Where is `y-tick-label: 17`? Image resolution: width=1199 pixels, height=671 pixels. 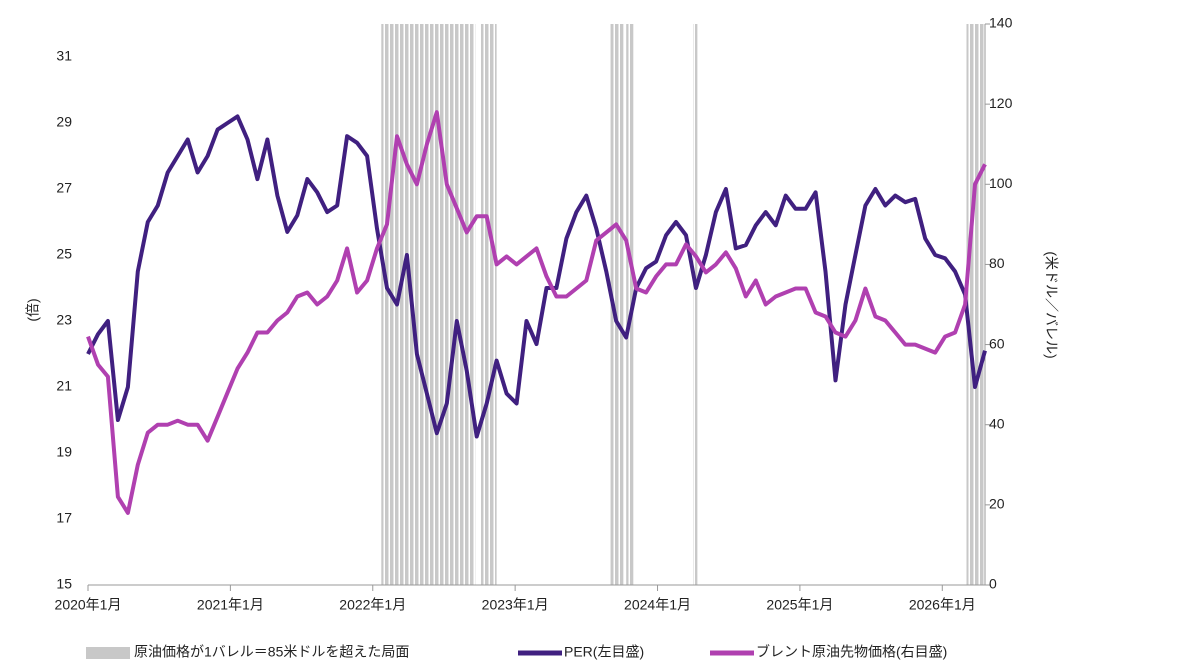
y-tick-label: 17 is located at coordinates (64, 518).